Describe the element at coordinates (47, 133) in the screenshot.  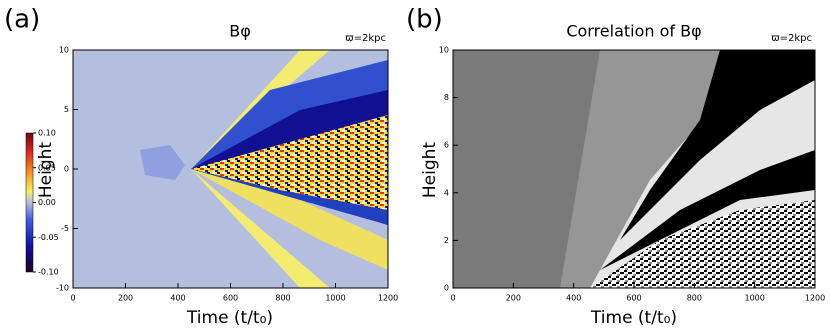
I see `colorbar-tick-label: 0.10` at that location.